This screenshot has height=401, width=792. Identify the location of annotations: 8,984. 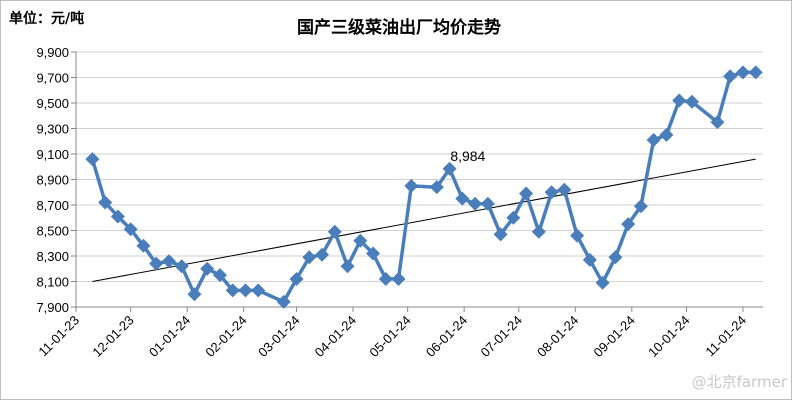
(467, 156).